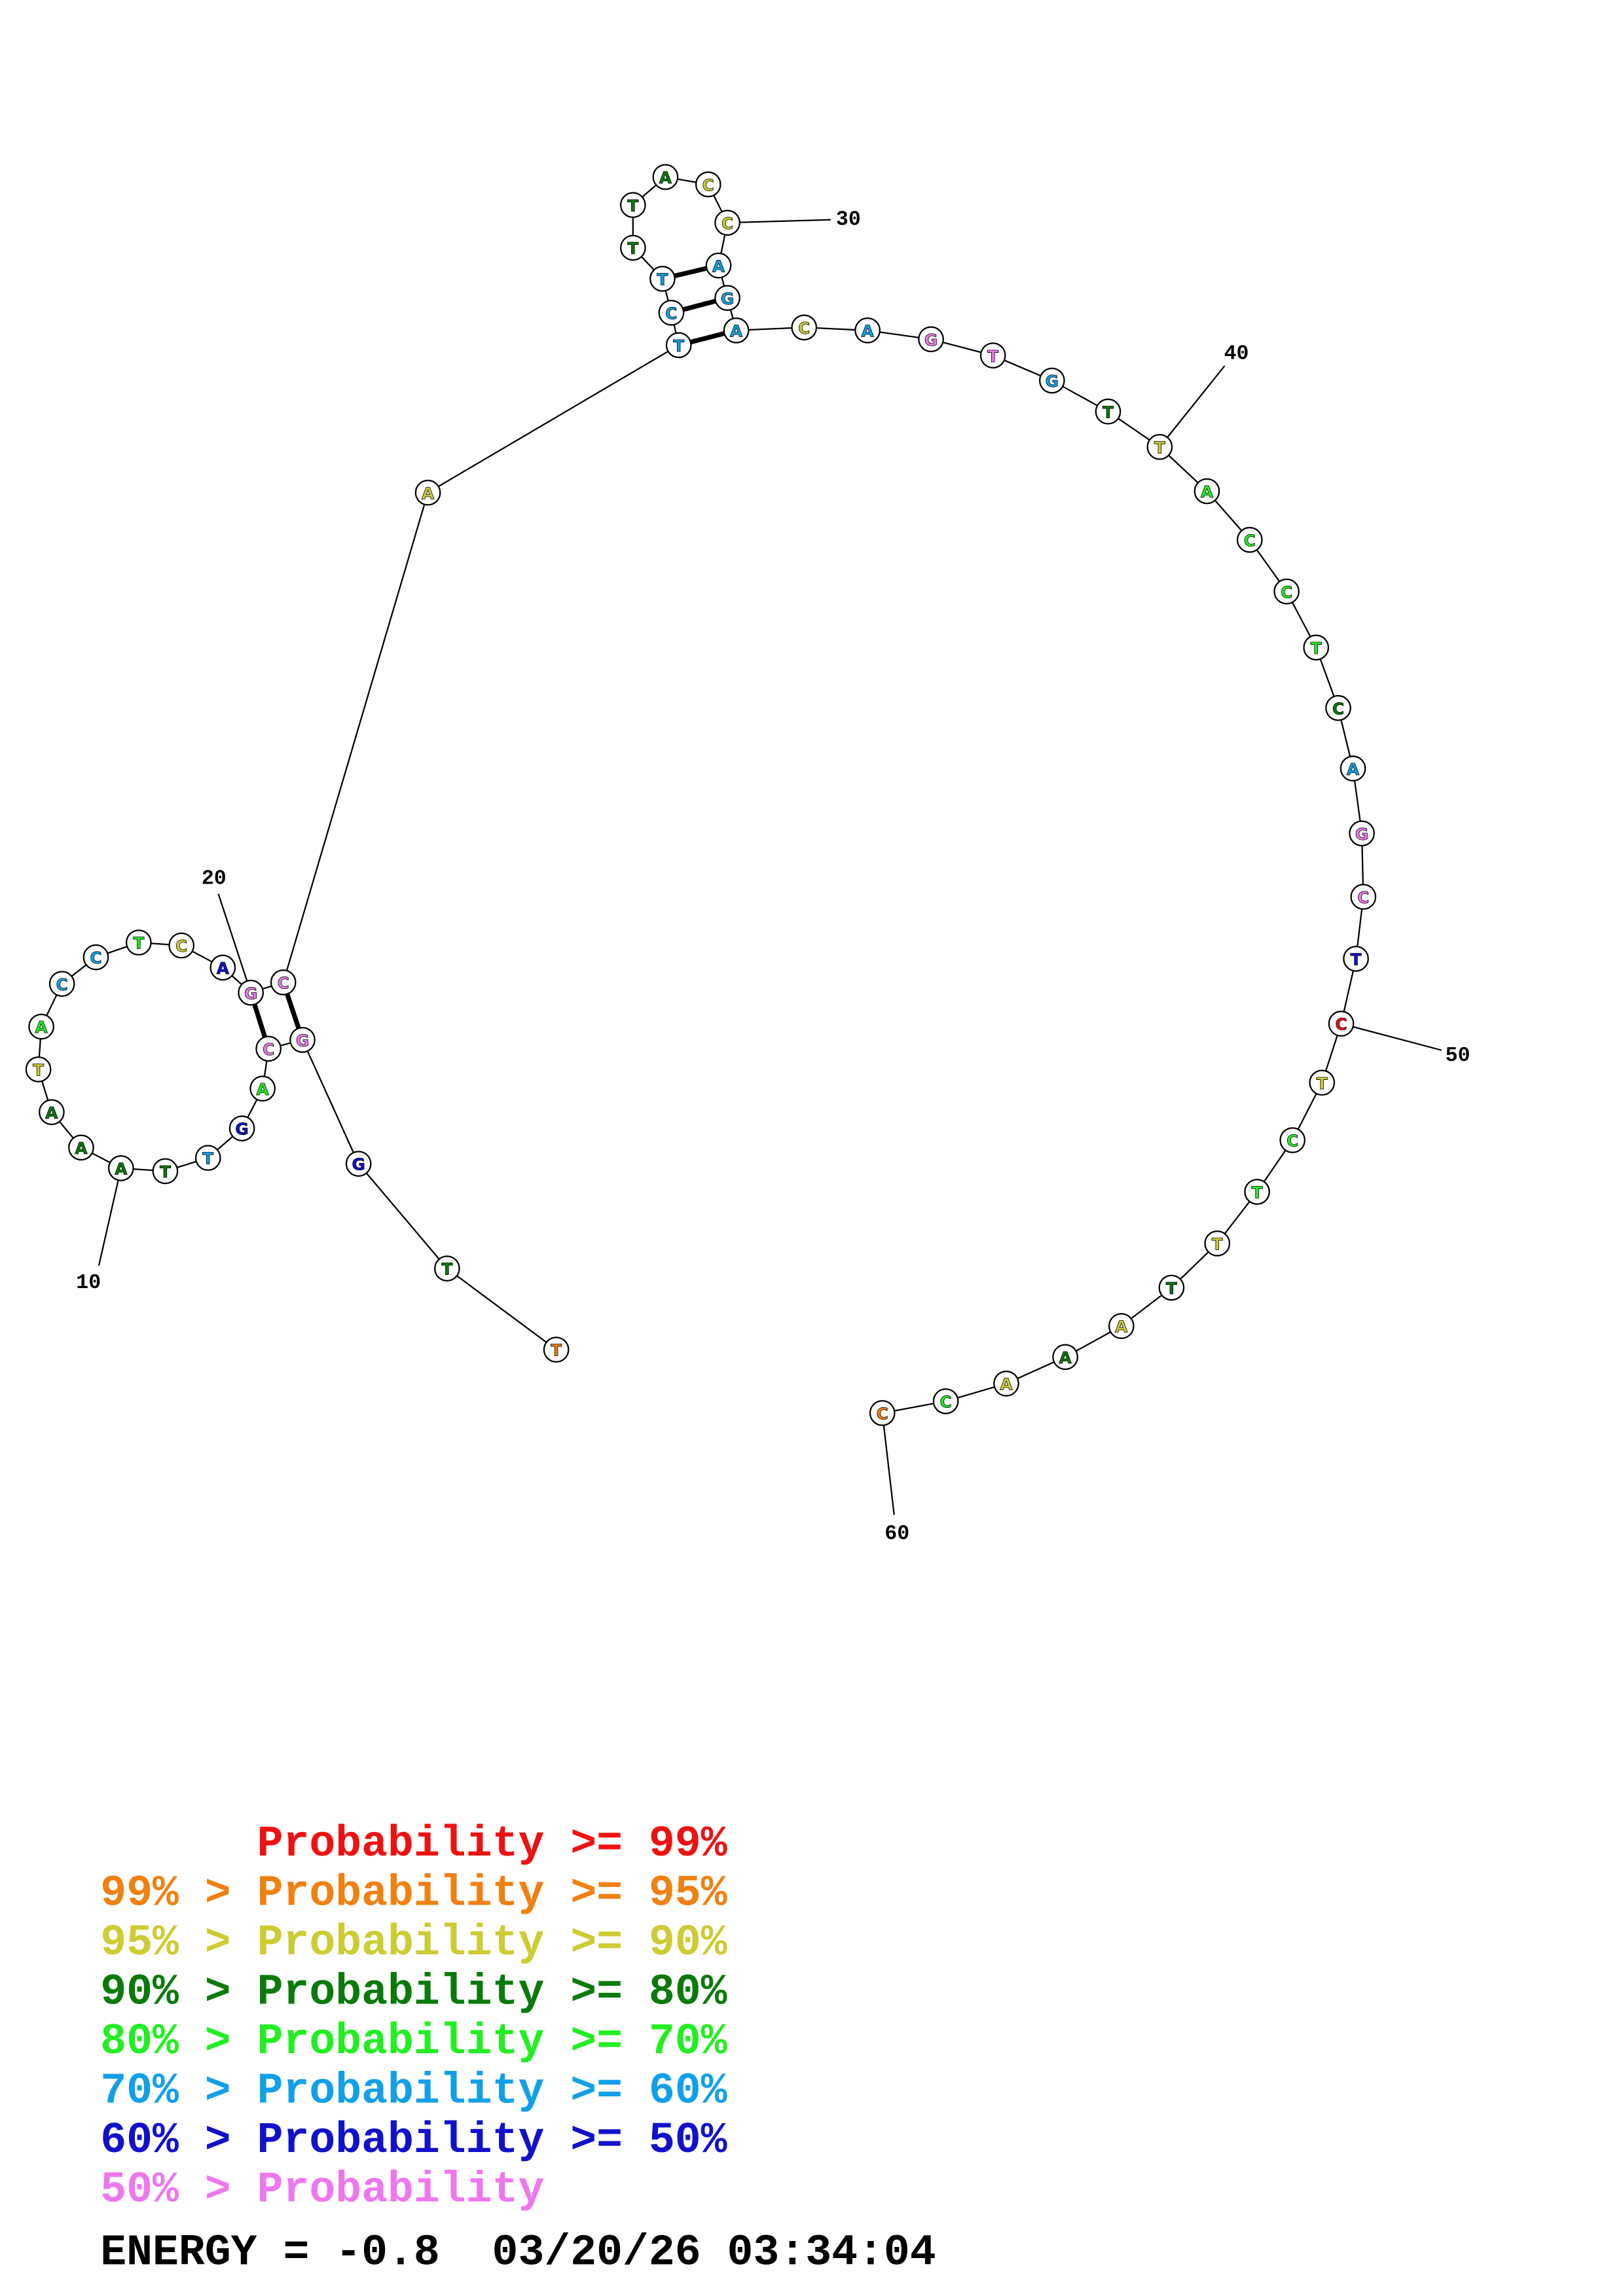 This screenshot has width=1623, height=2296. I want to click on position-label: 30, so click(848, 219).